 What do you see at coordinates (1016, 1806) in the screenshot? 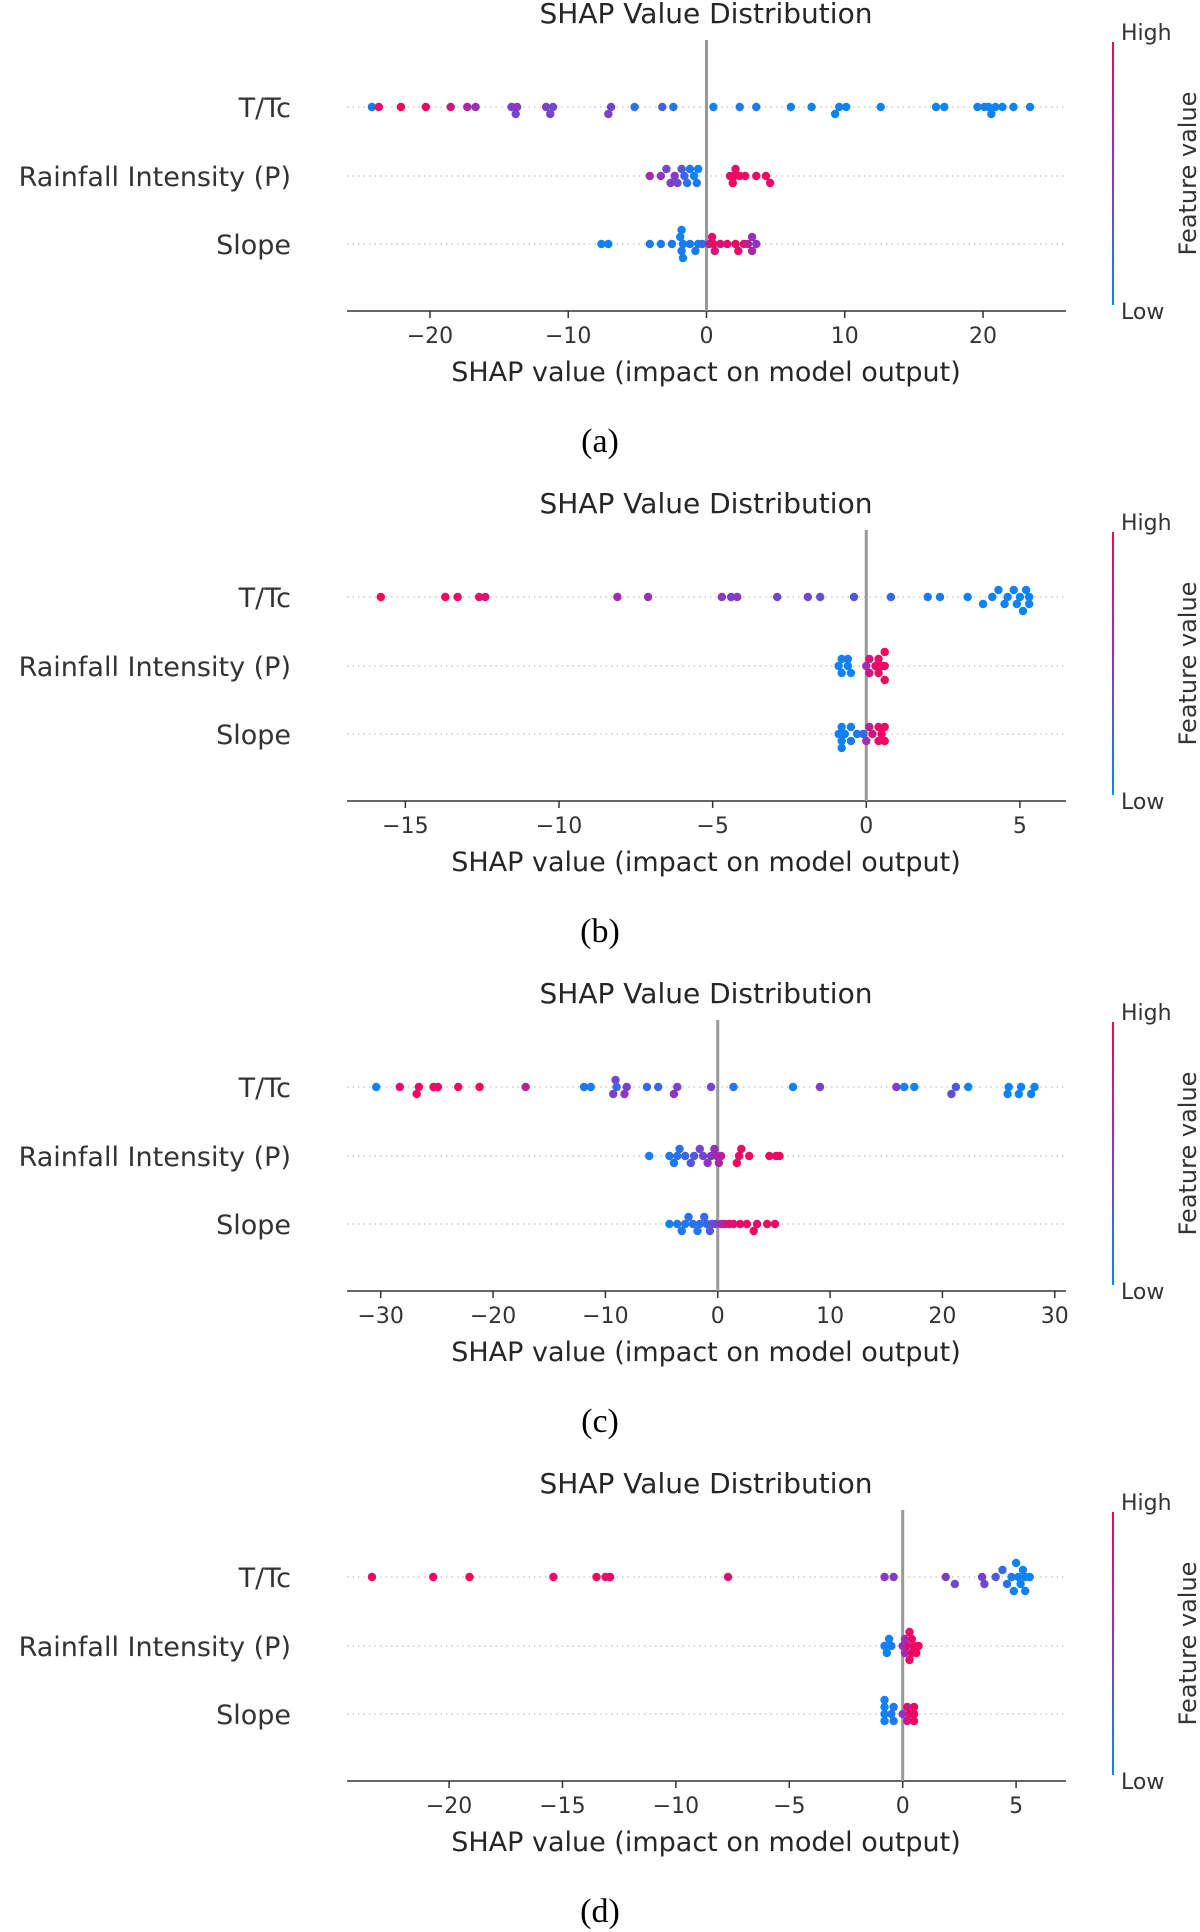
I see `x-tick-label: 5` at bounding box center [1016, 1806].